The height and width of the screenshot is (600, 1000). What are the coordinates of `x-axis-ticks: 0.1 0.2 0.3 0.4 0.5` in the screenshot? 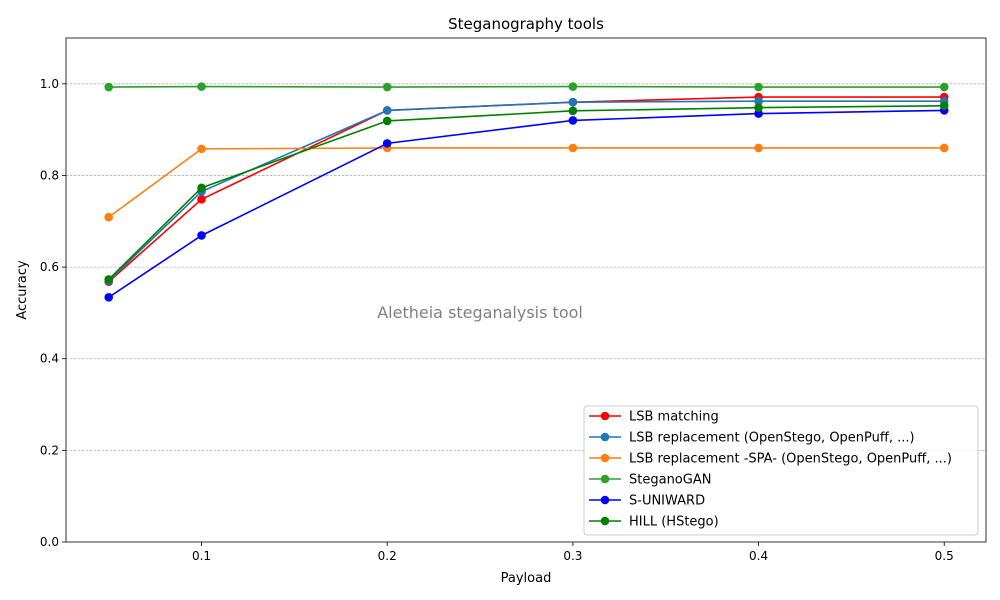 It's located at (573, 552).